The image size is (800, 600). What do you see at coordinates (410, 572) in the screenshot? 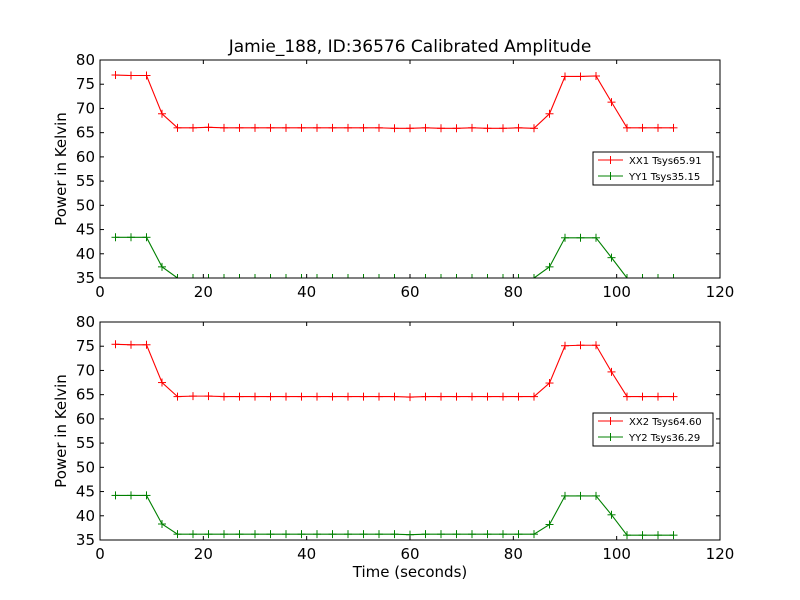
I see `x-axis-label: Time (seconds)` at bounding box center [410, 572].